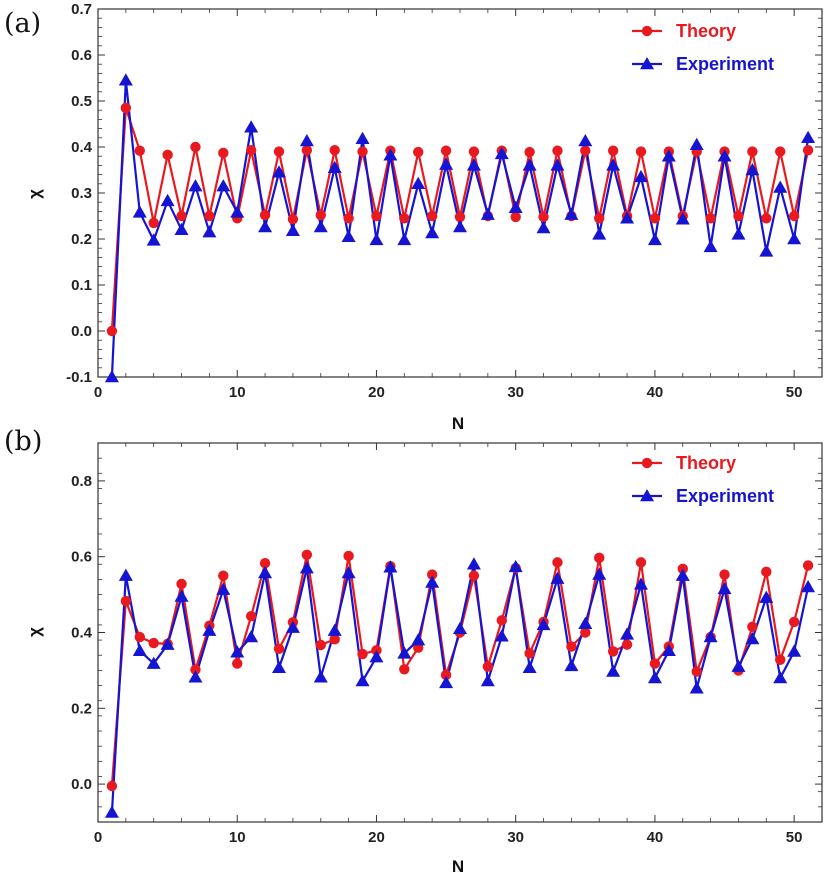 The width and height of the screenshot is (827, 881). What do you see at coordinates (647, 495) in the screenshot?
I see `panel-b-legend-experiment-marker` at bounding box center [647, 495].